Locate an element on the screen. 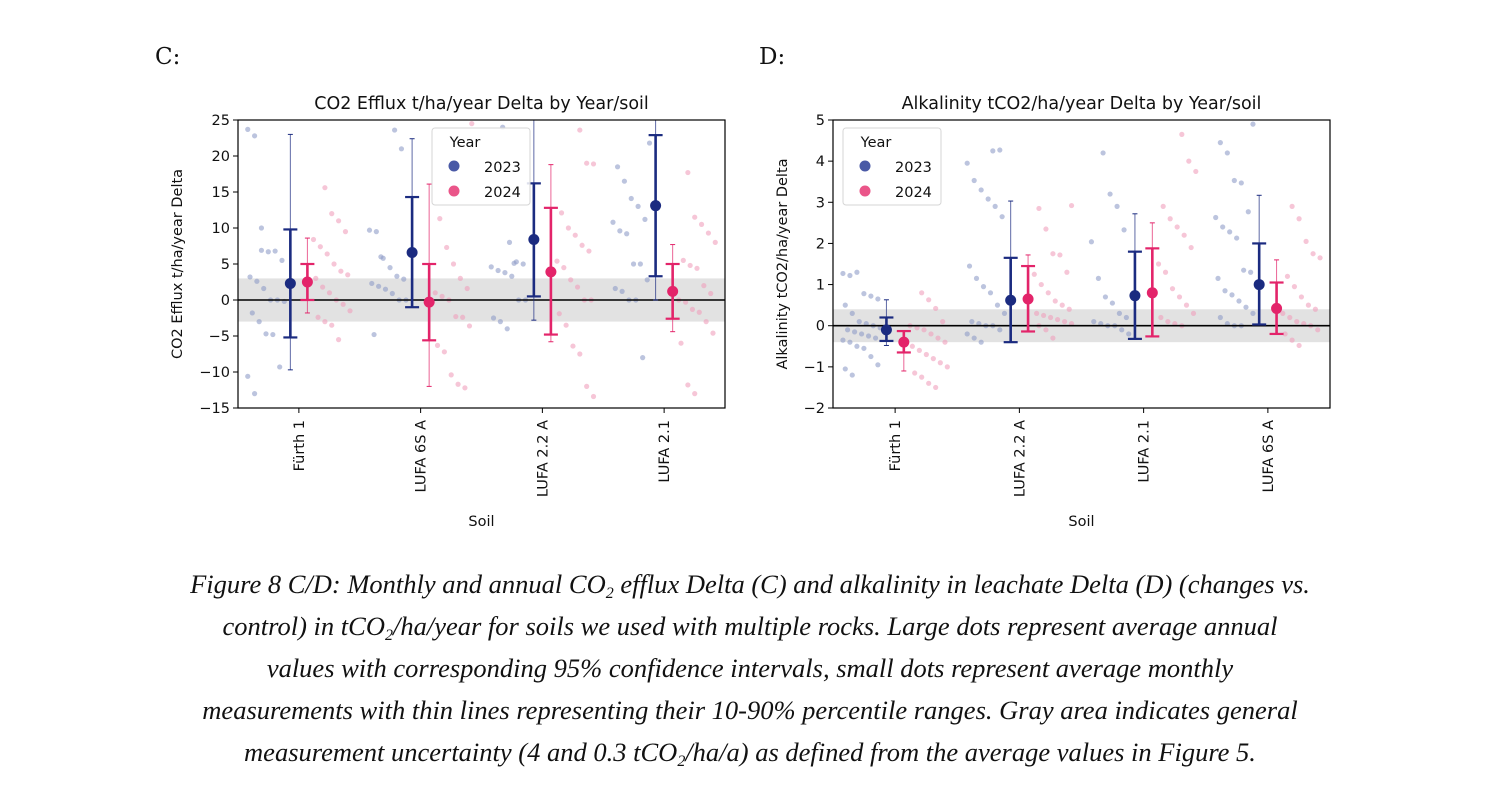 The width and height of the screenshot is (1500, 791). mean-point-2024 is located at coordinates (1277, 308).